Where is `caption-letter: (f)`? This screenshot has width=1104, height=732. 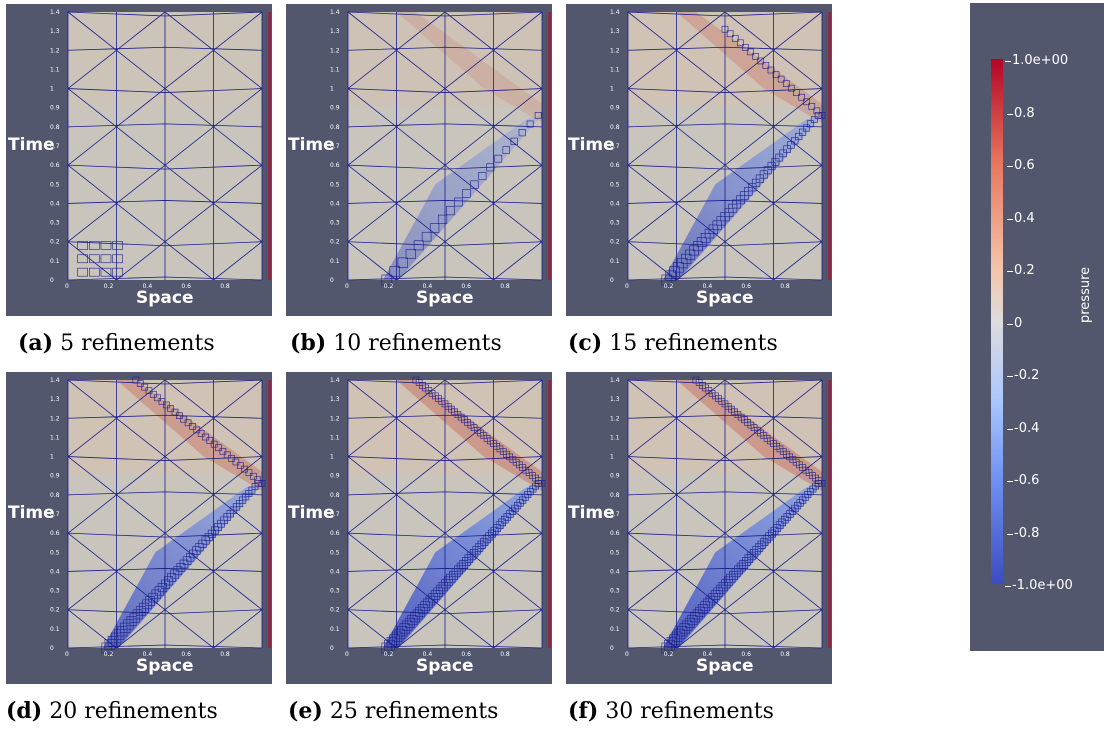 caption-letter: (f) is located at coordinates (583, 711).